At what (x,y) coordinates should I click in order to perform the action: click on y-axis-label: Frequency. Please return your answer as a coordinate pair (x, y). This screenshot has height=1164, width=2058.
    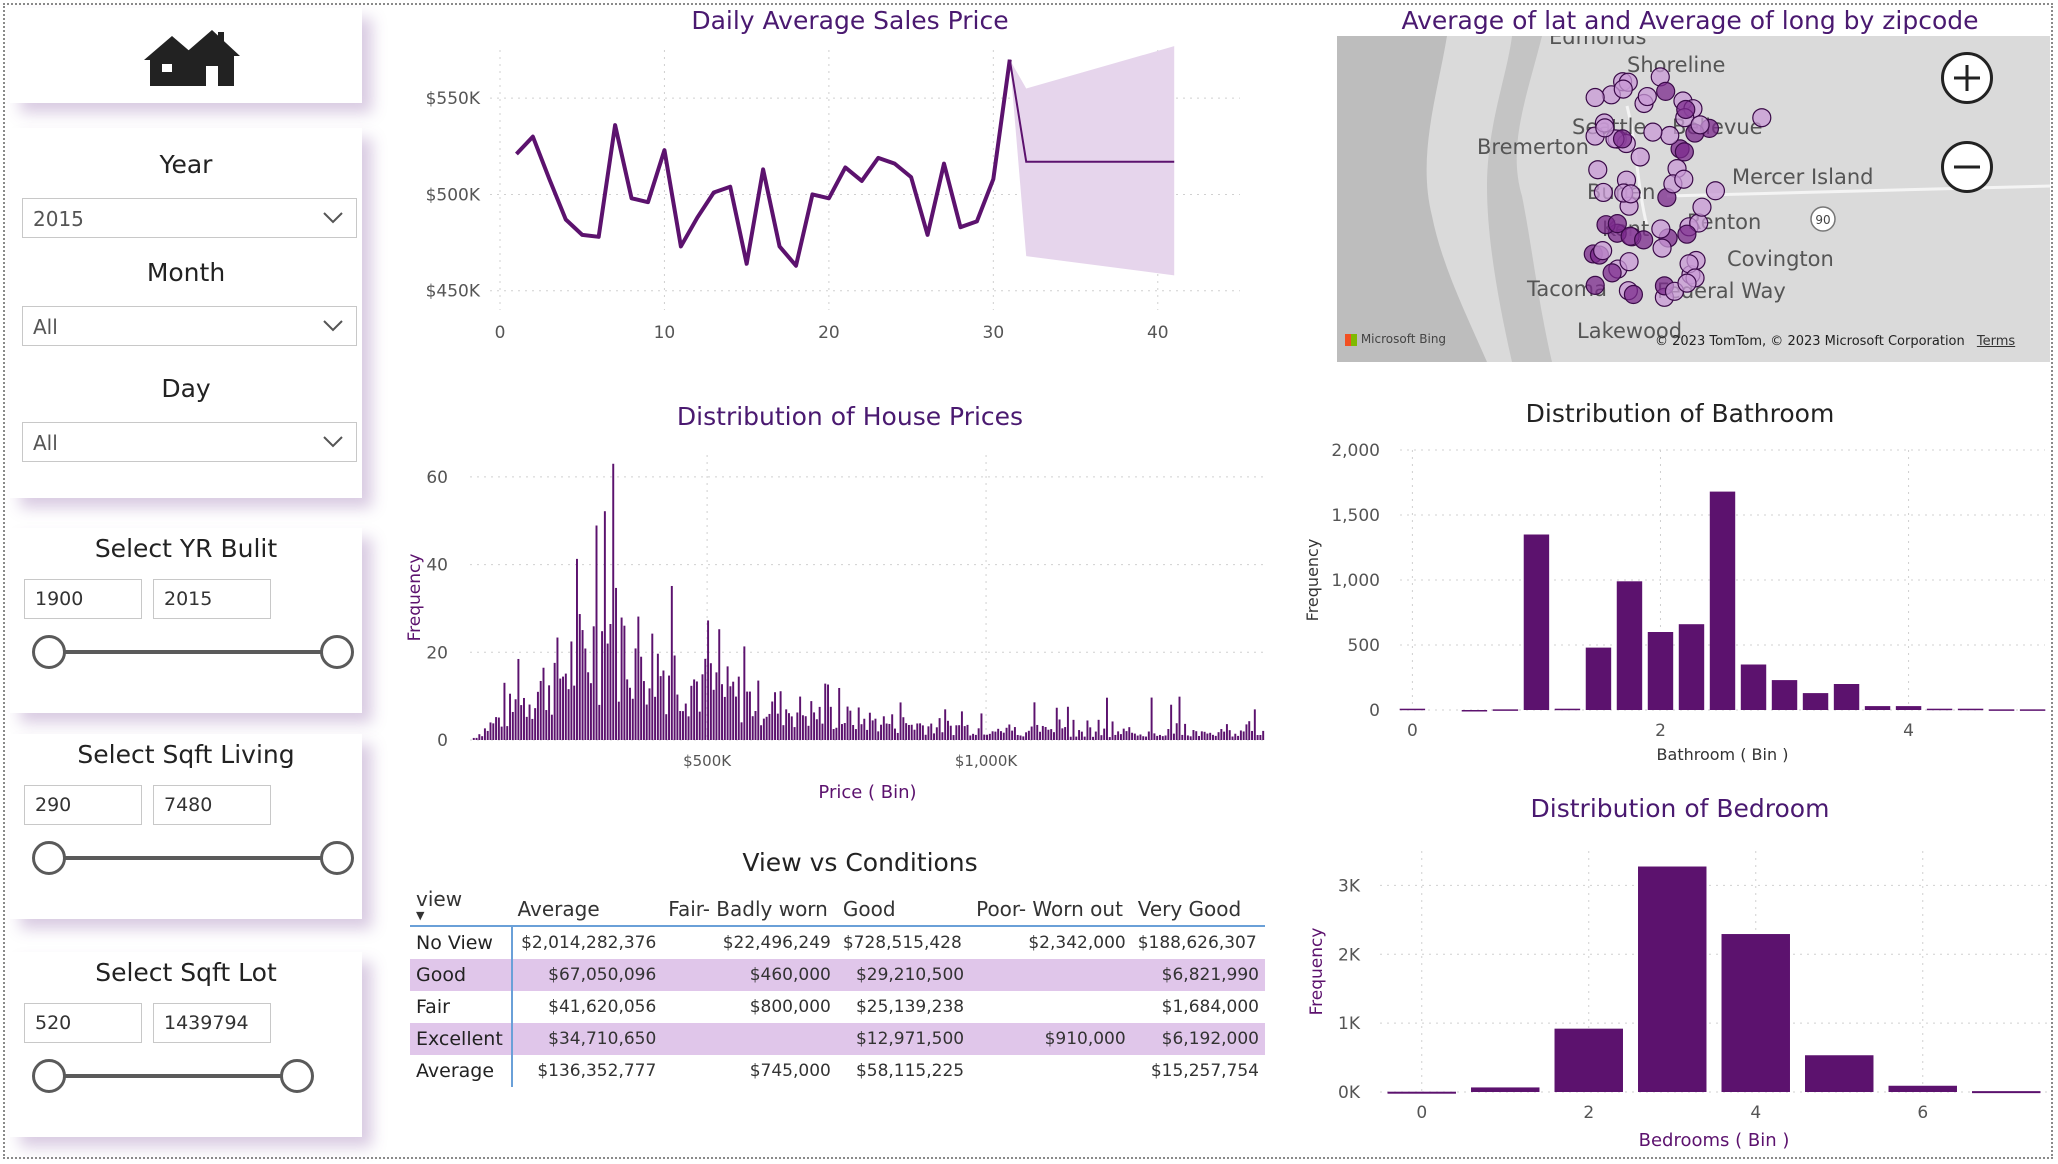
    Looking at the image, I should click on (1317, 972).